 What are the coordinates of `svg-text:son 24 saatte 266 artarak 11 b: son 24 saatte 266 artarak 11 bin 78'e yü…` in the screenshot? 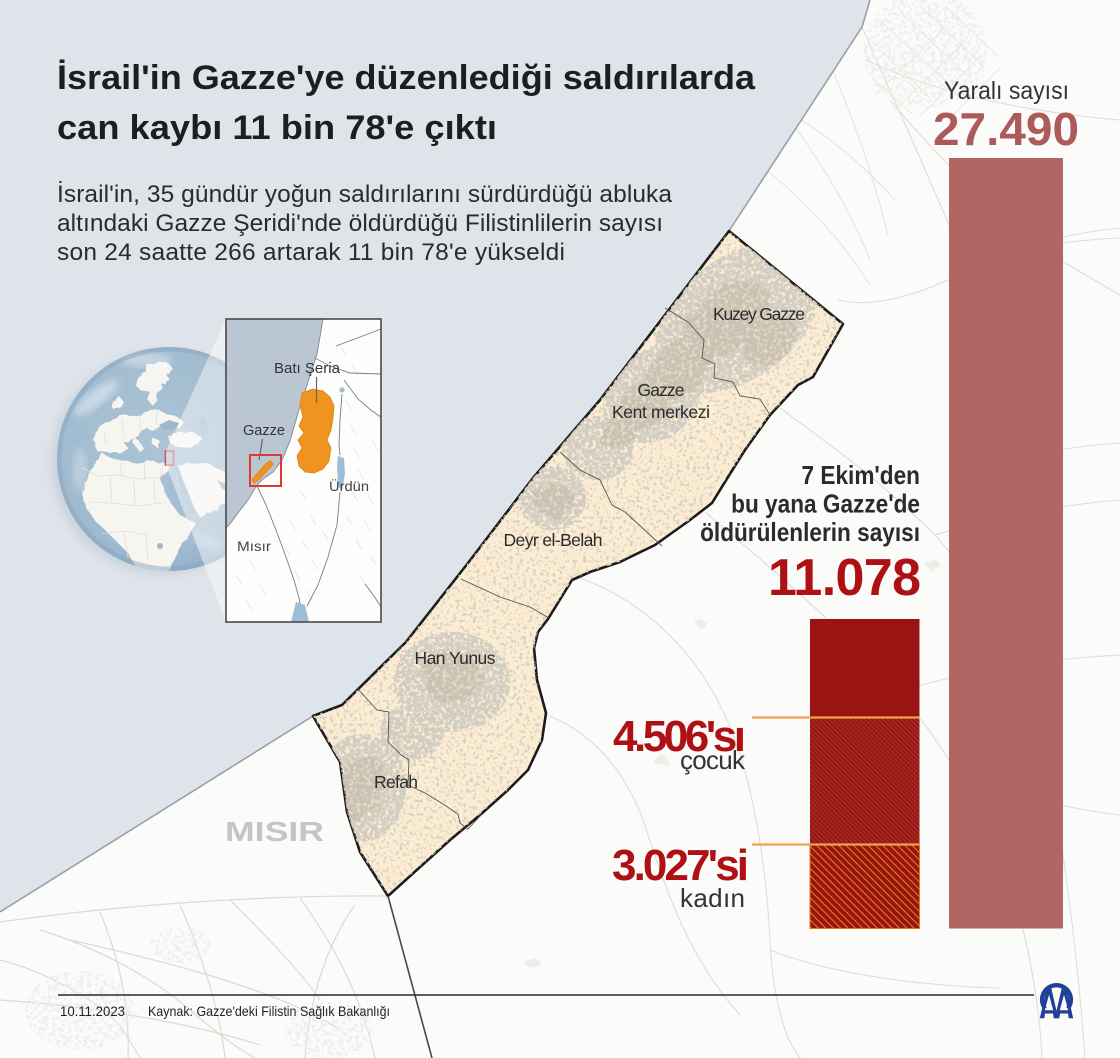 It's located at (311, 252).